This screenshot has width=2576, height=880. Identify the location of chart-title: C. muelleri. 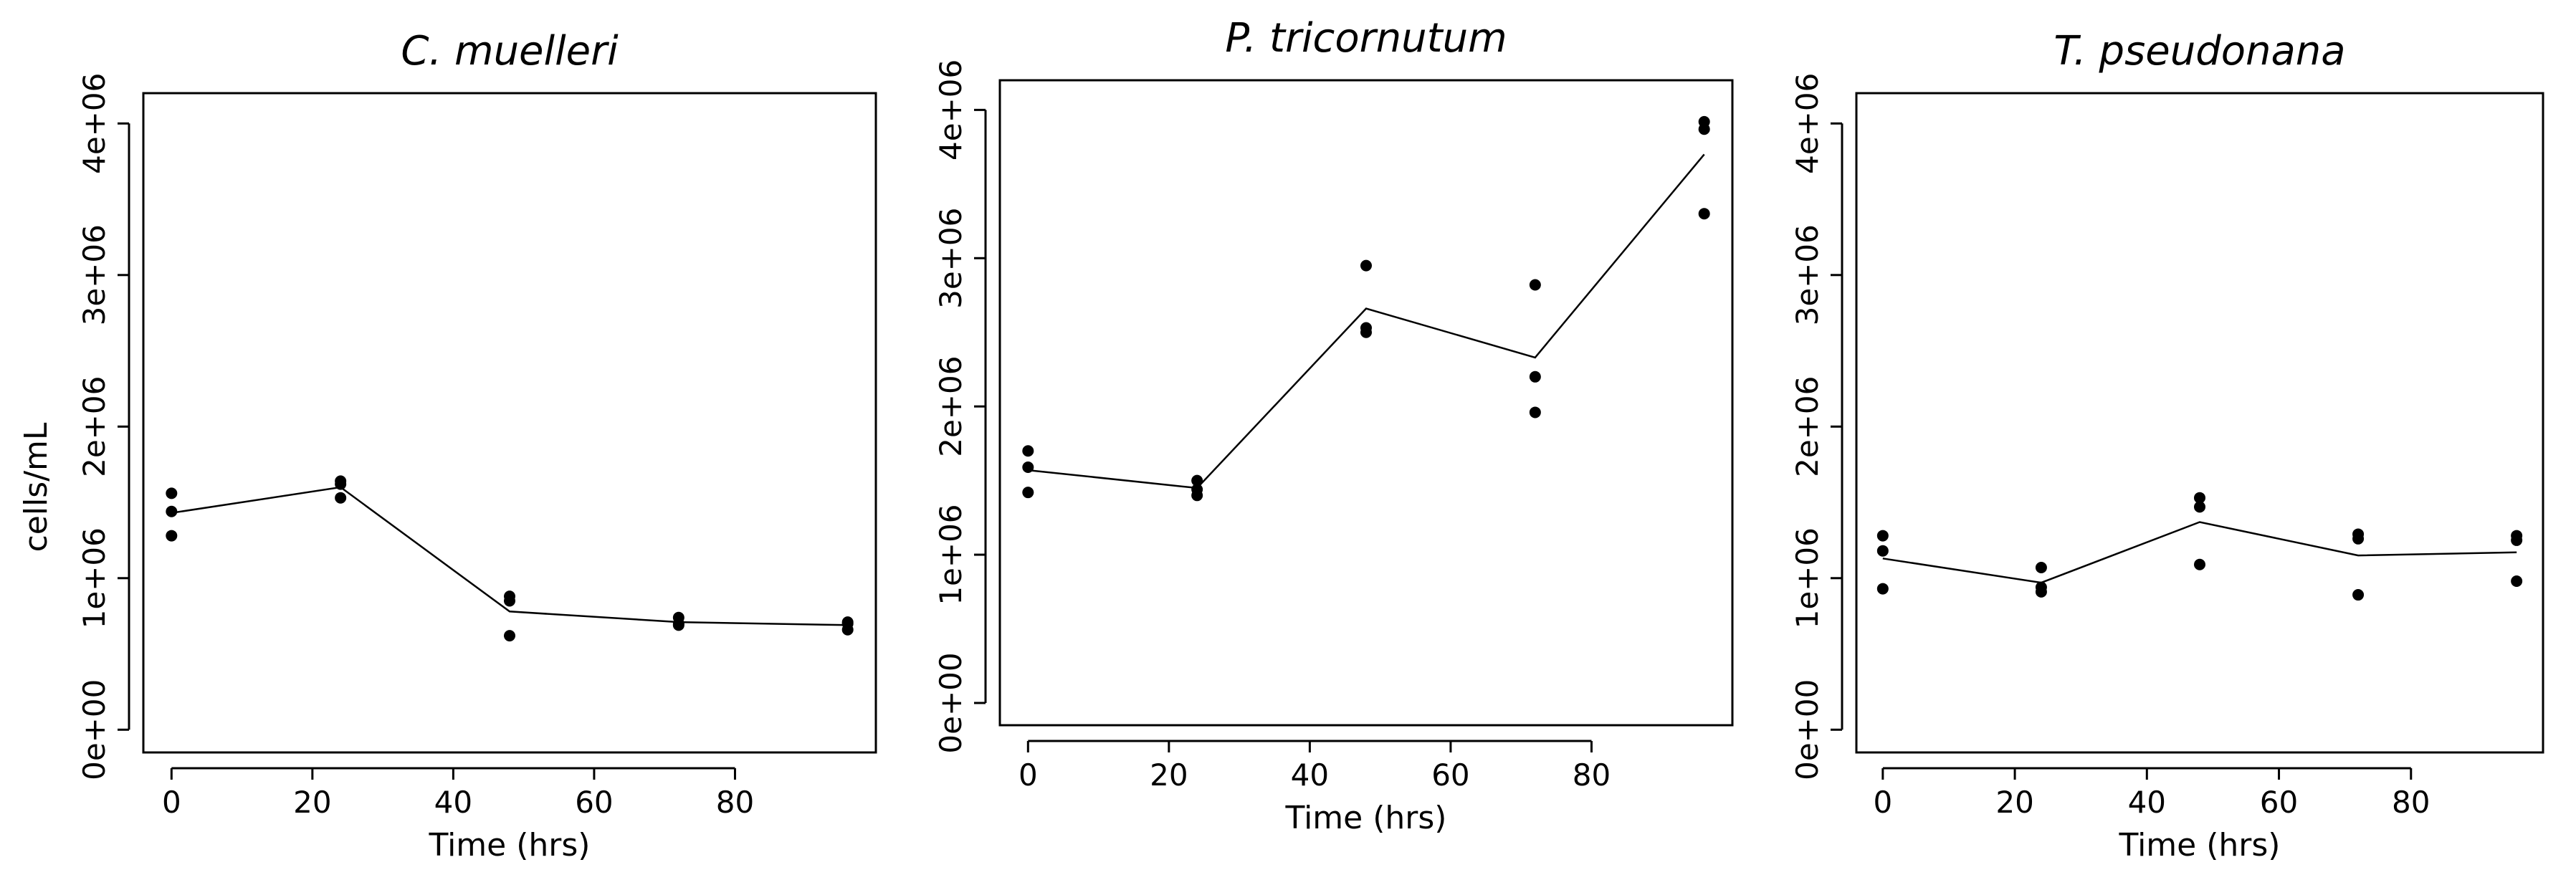
(510, 52).